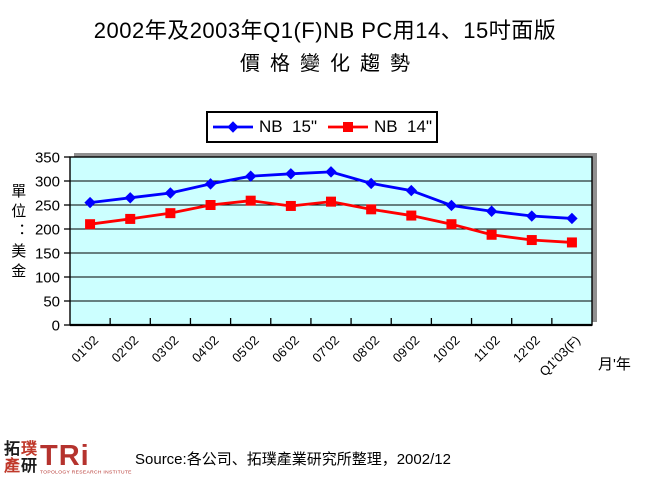 This screenshot has width=650, height=486. What do you see at coordinates (403, 126) in the screenshot?
I see `legend-label: NB 14"` at bounding box center [403, 126].